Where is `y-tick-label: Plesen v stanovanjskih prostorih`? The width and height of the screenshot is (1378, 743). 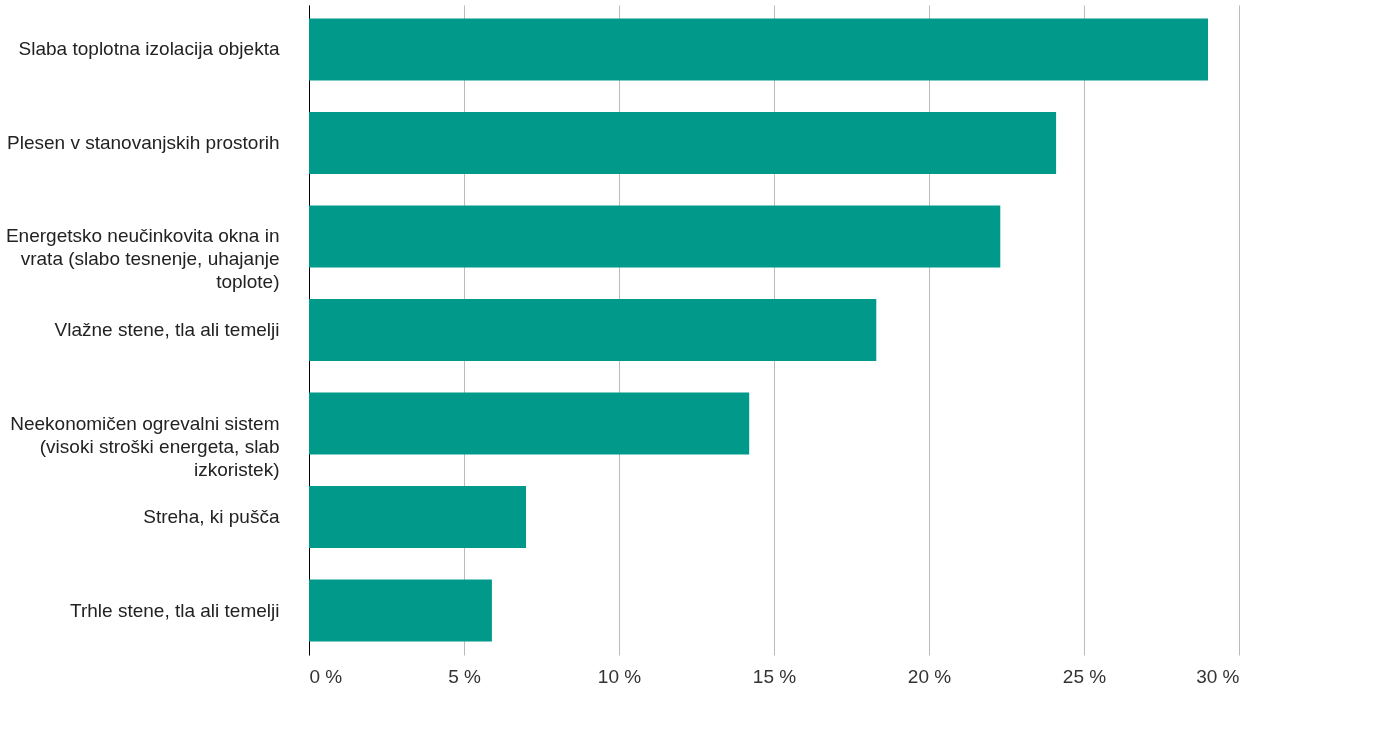 y-tick-label: Plesen v stanovanjskih prostorih is located at coordinates (143, 142).